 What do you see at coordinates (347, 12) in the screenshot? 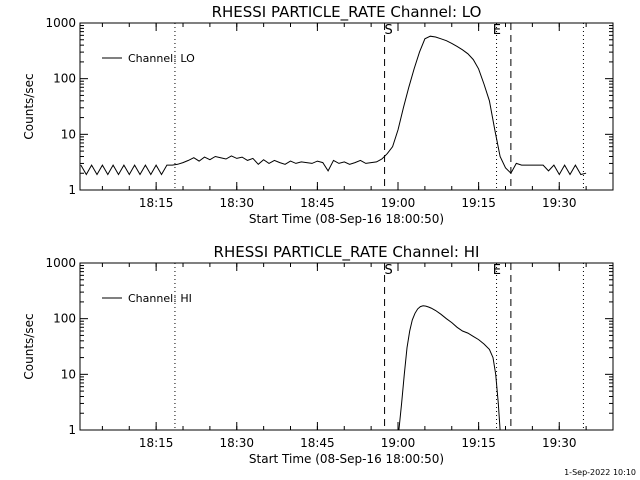
I see `chart-title: RHESSI PARTICLE_RATE Channel: LO` at bounding box center [347, 12].